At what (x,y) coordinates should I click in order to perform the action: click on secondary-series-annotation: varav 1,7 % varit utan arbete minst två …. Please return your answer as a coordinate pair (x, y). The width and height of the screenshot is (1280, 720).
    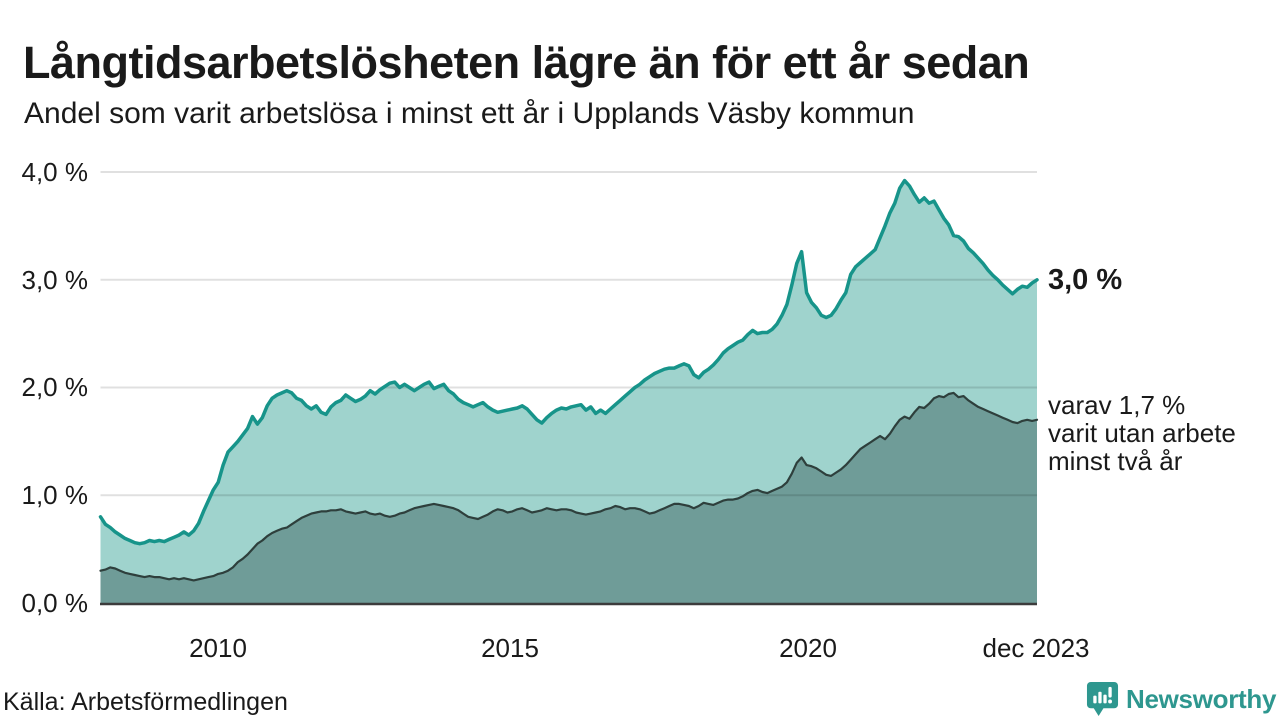
    Looking at the image, I should click on (1142, 433).